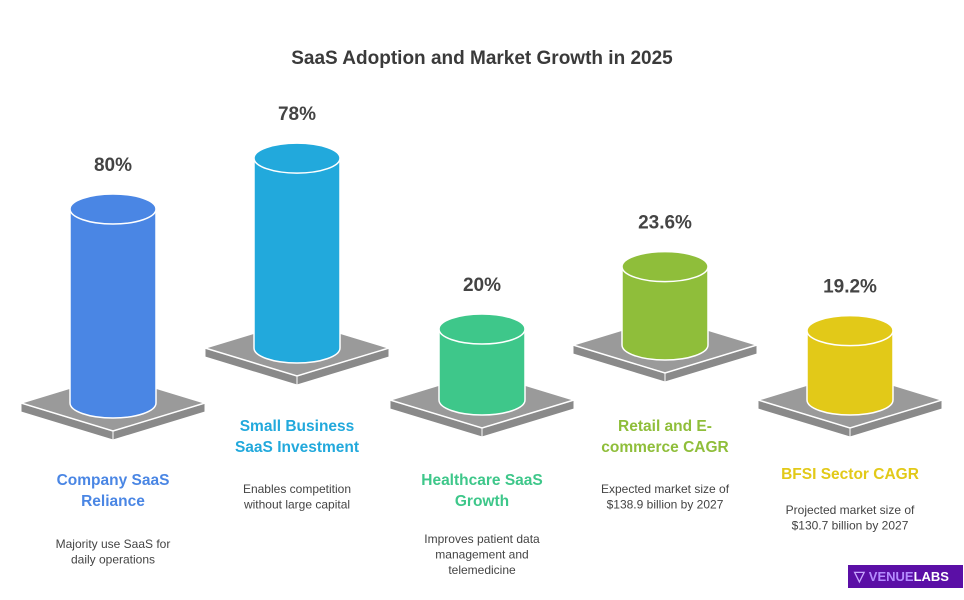  What do you see at coordinates (482, 480) in the screenshot?
I see `category-label: Healthcare SaaS` at bounding box center [482, 480].